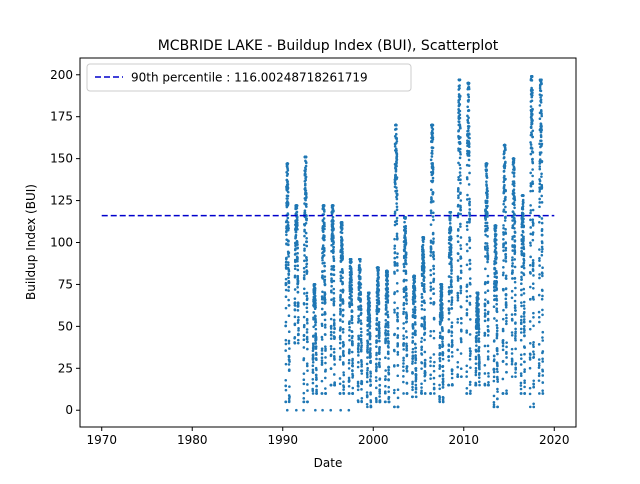 Image resolution: width=640 pixels, height=484 pixels. Describe the element at coordinates (65, 284) in the screenshot. I see `y-tick-label: 75` at that location.